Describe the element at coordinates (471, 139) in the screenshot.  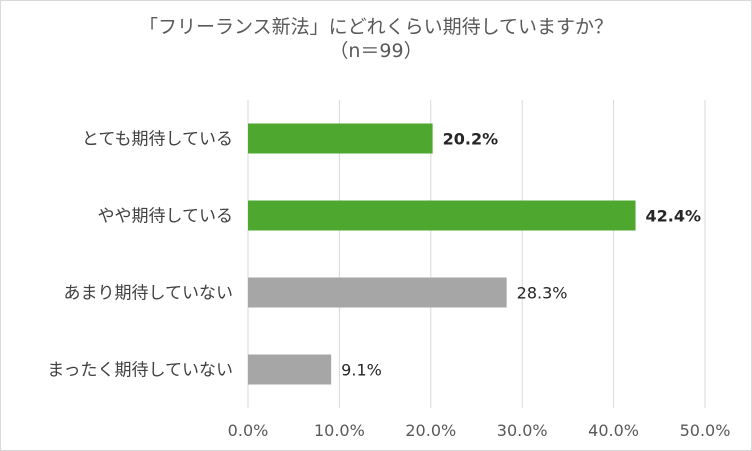
I see `data-label: 20.2%` at that location.